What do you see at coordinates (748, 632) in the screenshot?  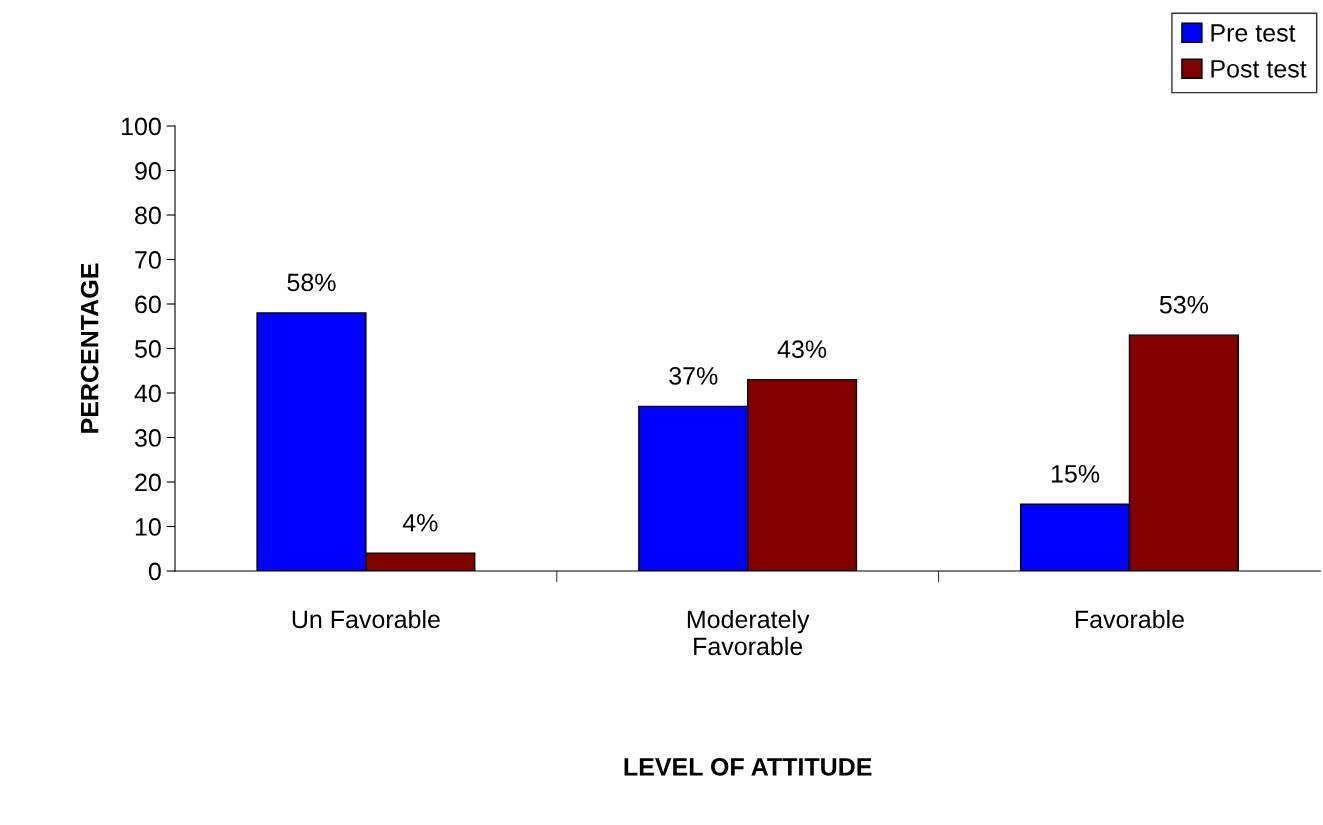 I see `x-tick-label: Moderately Favorable` at bounding box center [748, 632].